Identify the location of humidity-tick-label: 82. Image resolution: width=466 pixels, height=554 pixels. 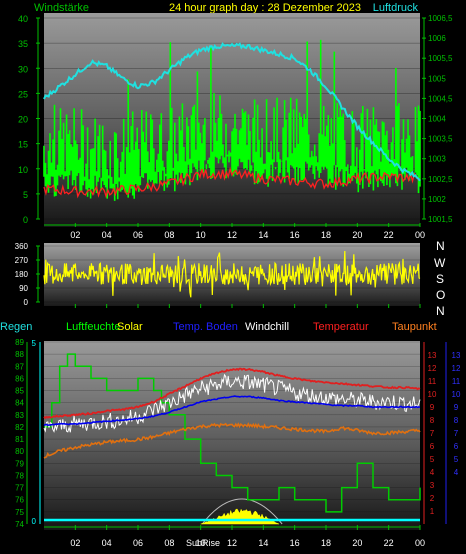
(19, 427).